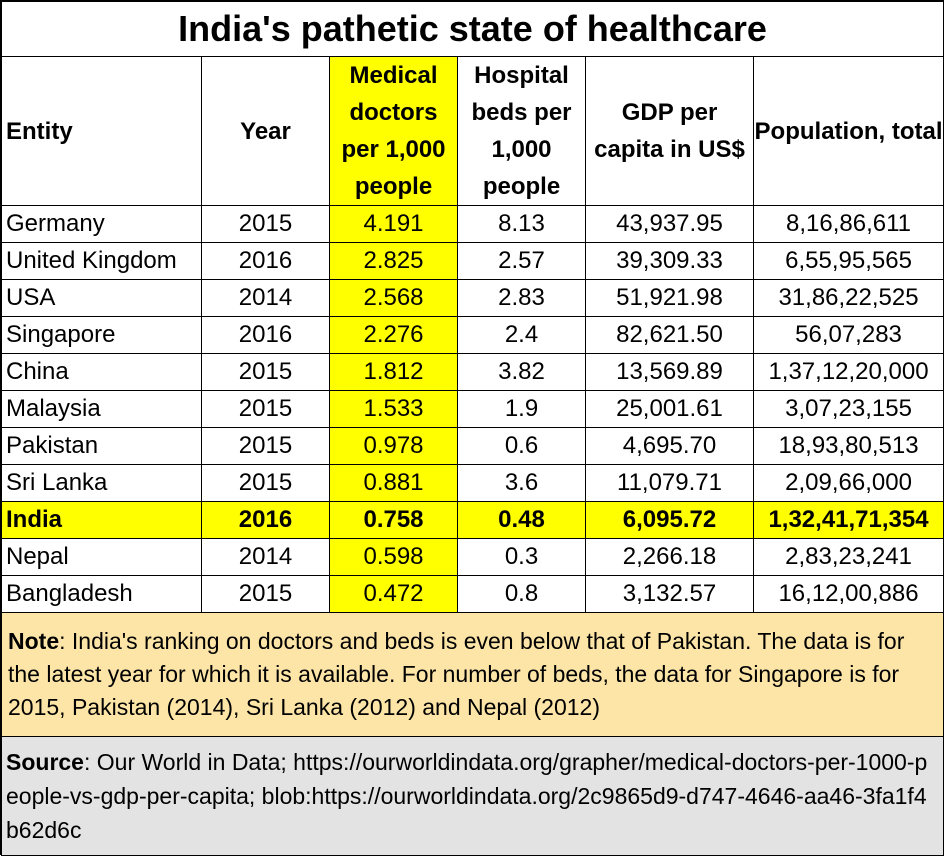 This screenshot has height=856, width=944. I want to click on cell-beds: 0.48, so click(521, 520).